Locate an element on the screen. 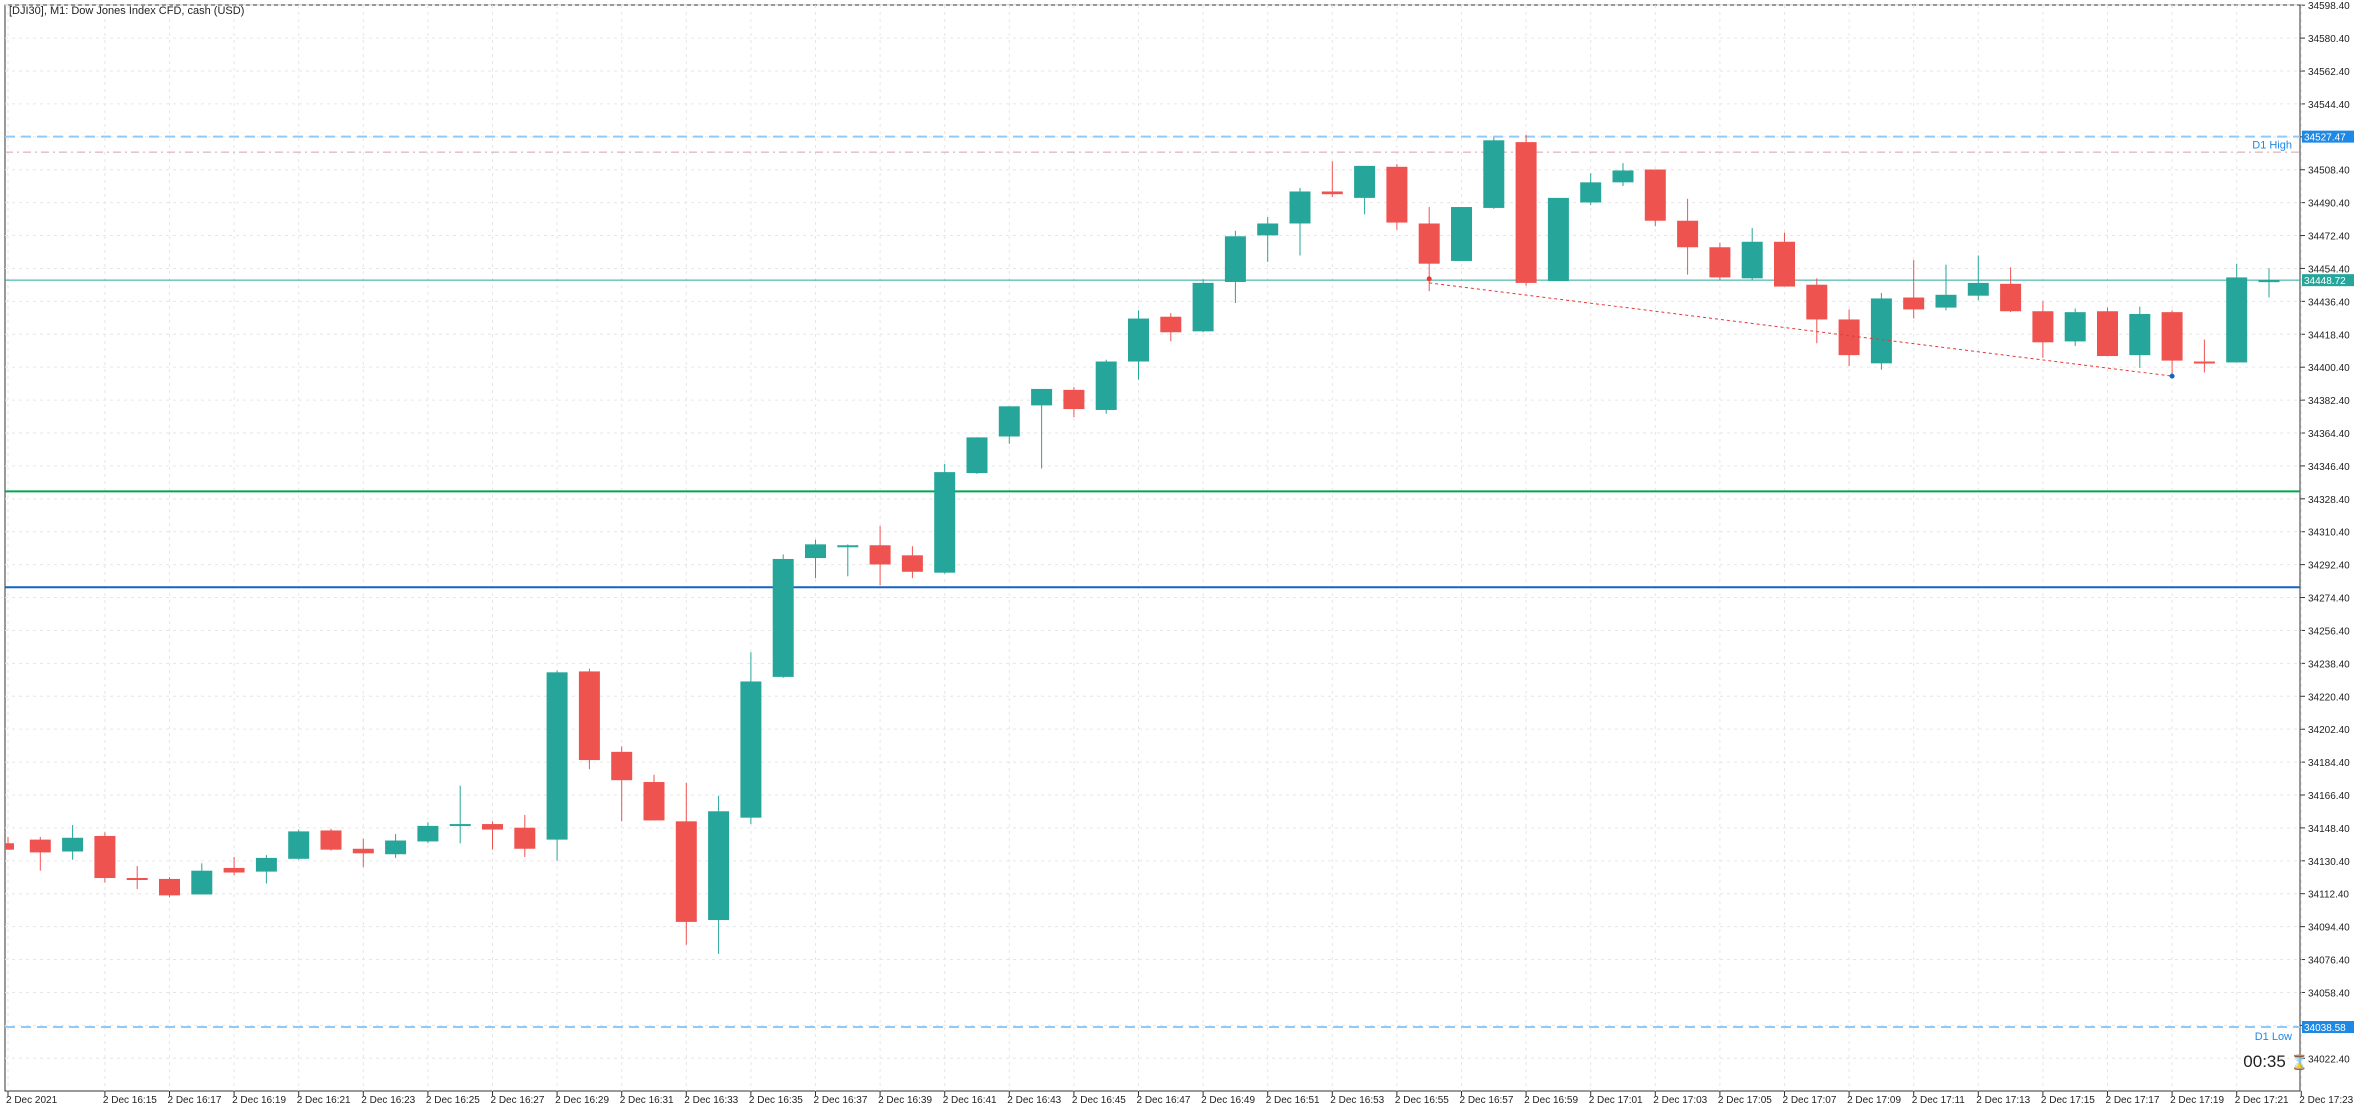 The image size is (2354, 1106). trend-line-end-point is located at coordinates (2172, 376).